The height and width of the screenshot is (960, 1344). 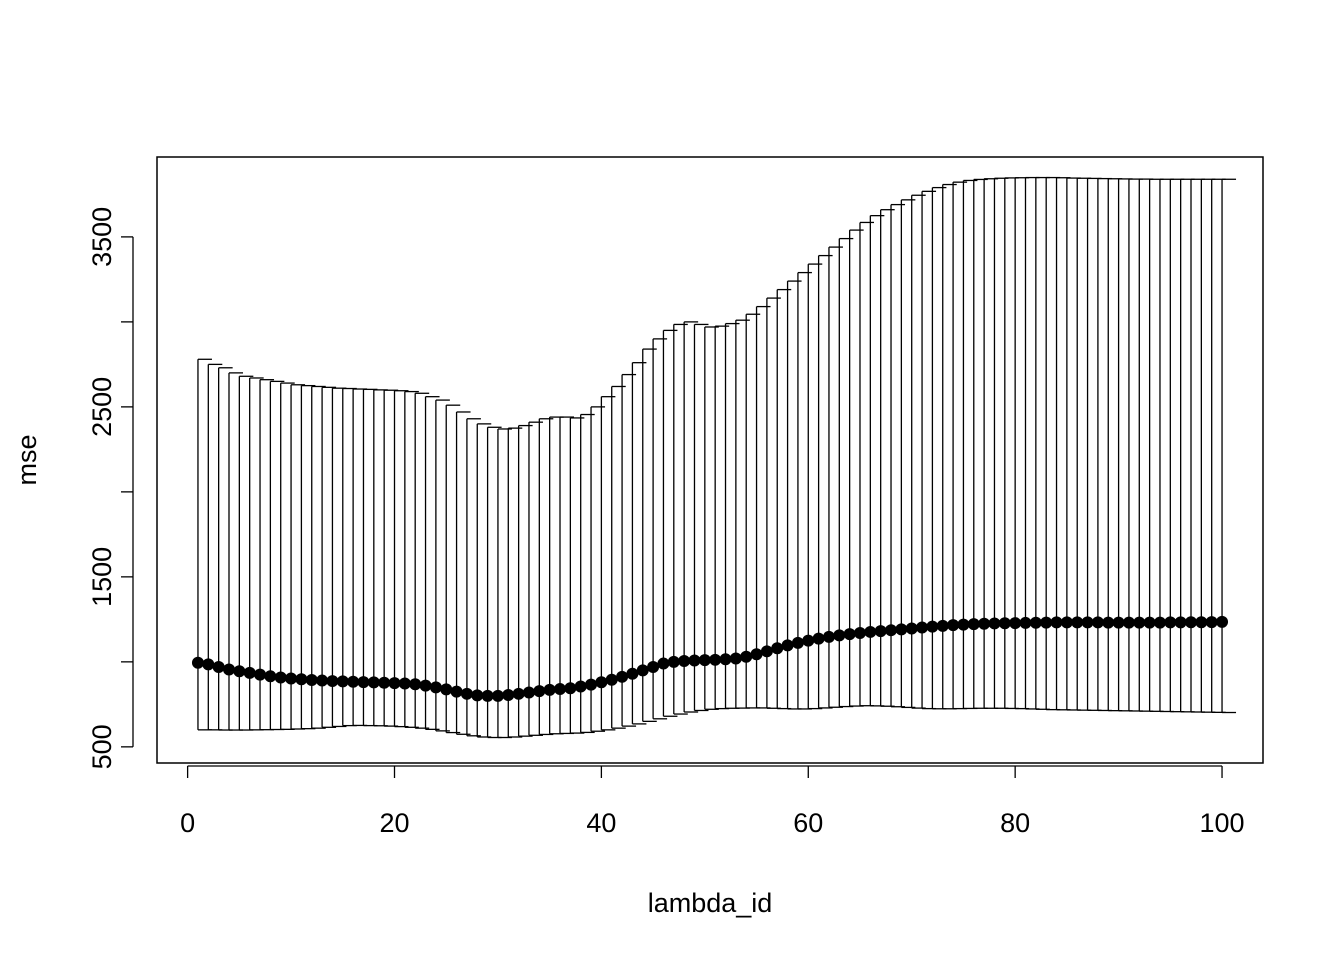 What do you see at coordinates (102, 577) in the screenshot?
I see `y-tick-label: 1500` at bounding box center [102, 577].